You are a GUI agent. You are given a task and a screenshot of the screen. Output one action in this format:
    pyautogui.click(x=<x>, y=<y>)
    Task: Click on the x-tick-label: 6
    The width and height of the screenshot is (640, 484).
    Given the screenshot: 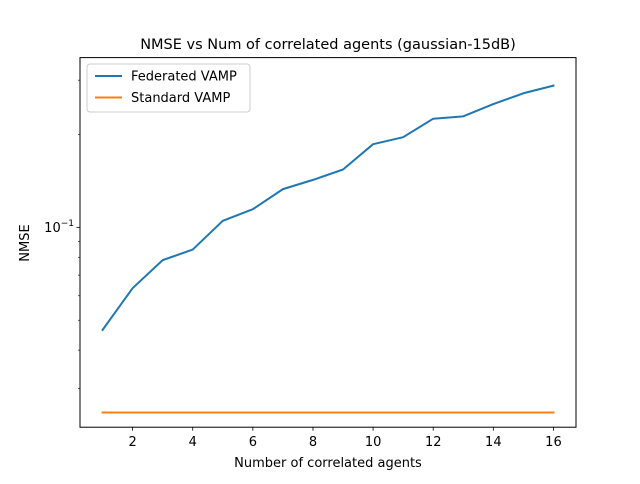 What is the action you would take?
    pyautogui.click(x=253, y=442)
    